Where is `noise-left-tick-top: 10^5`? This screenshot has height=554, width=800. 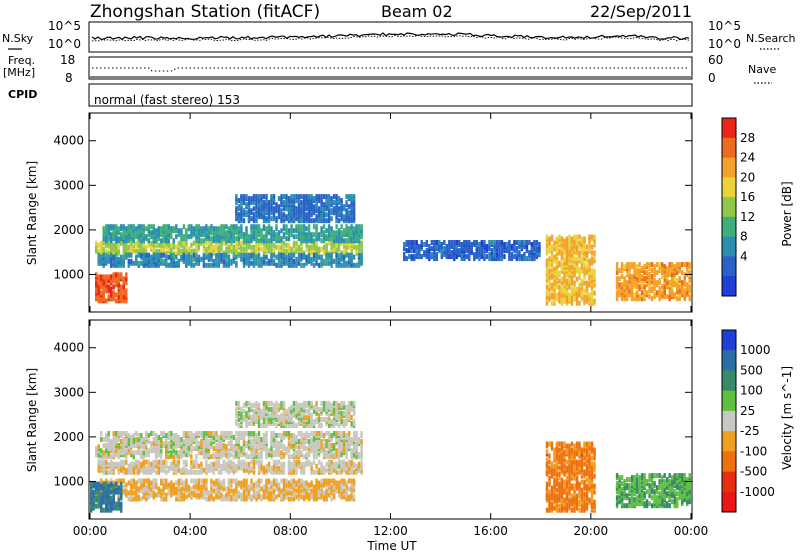 noise-left-tick-top: 10^5 is located at coordinates (64, 26).